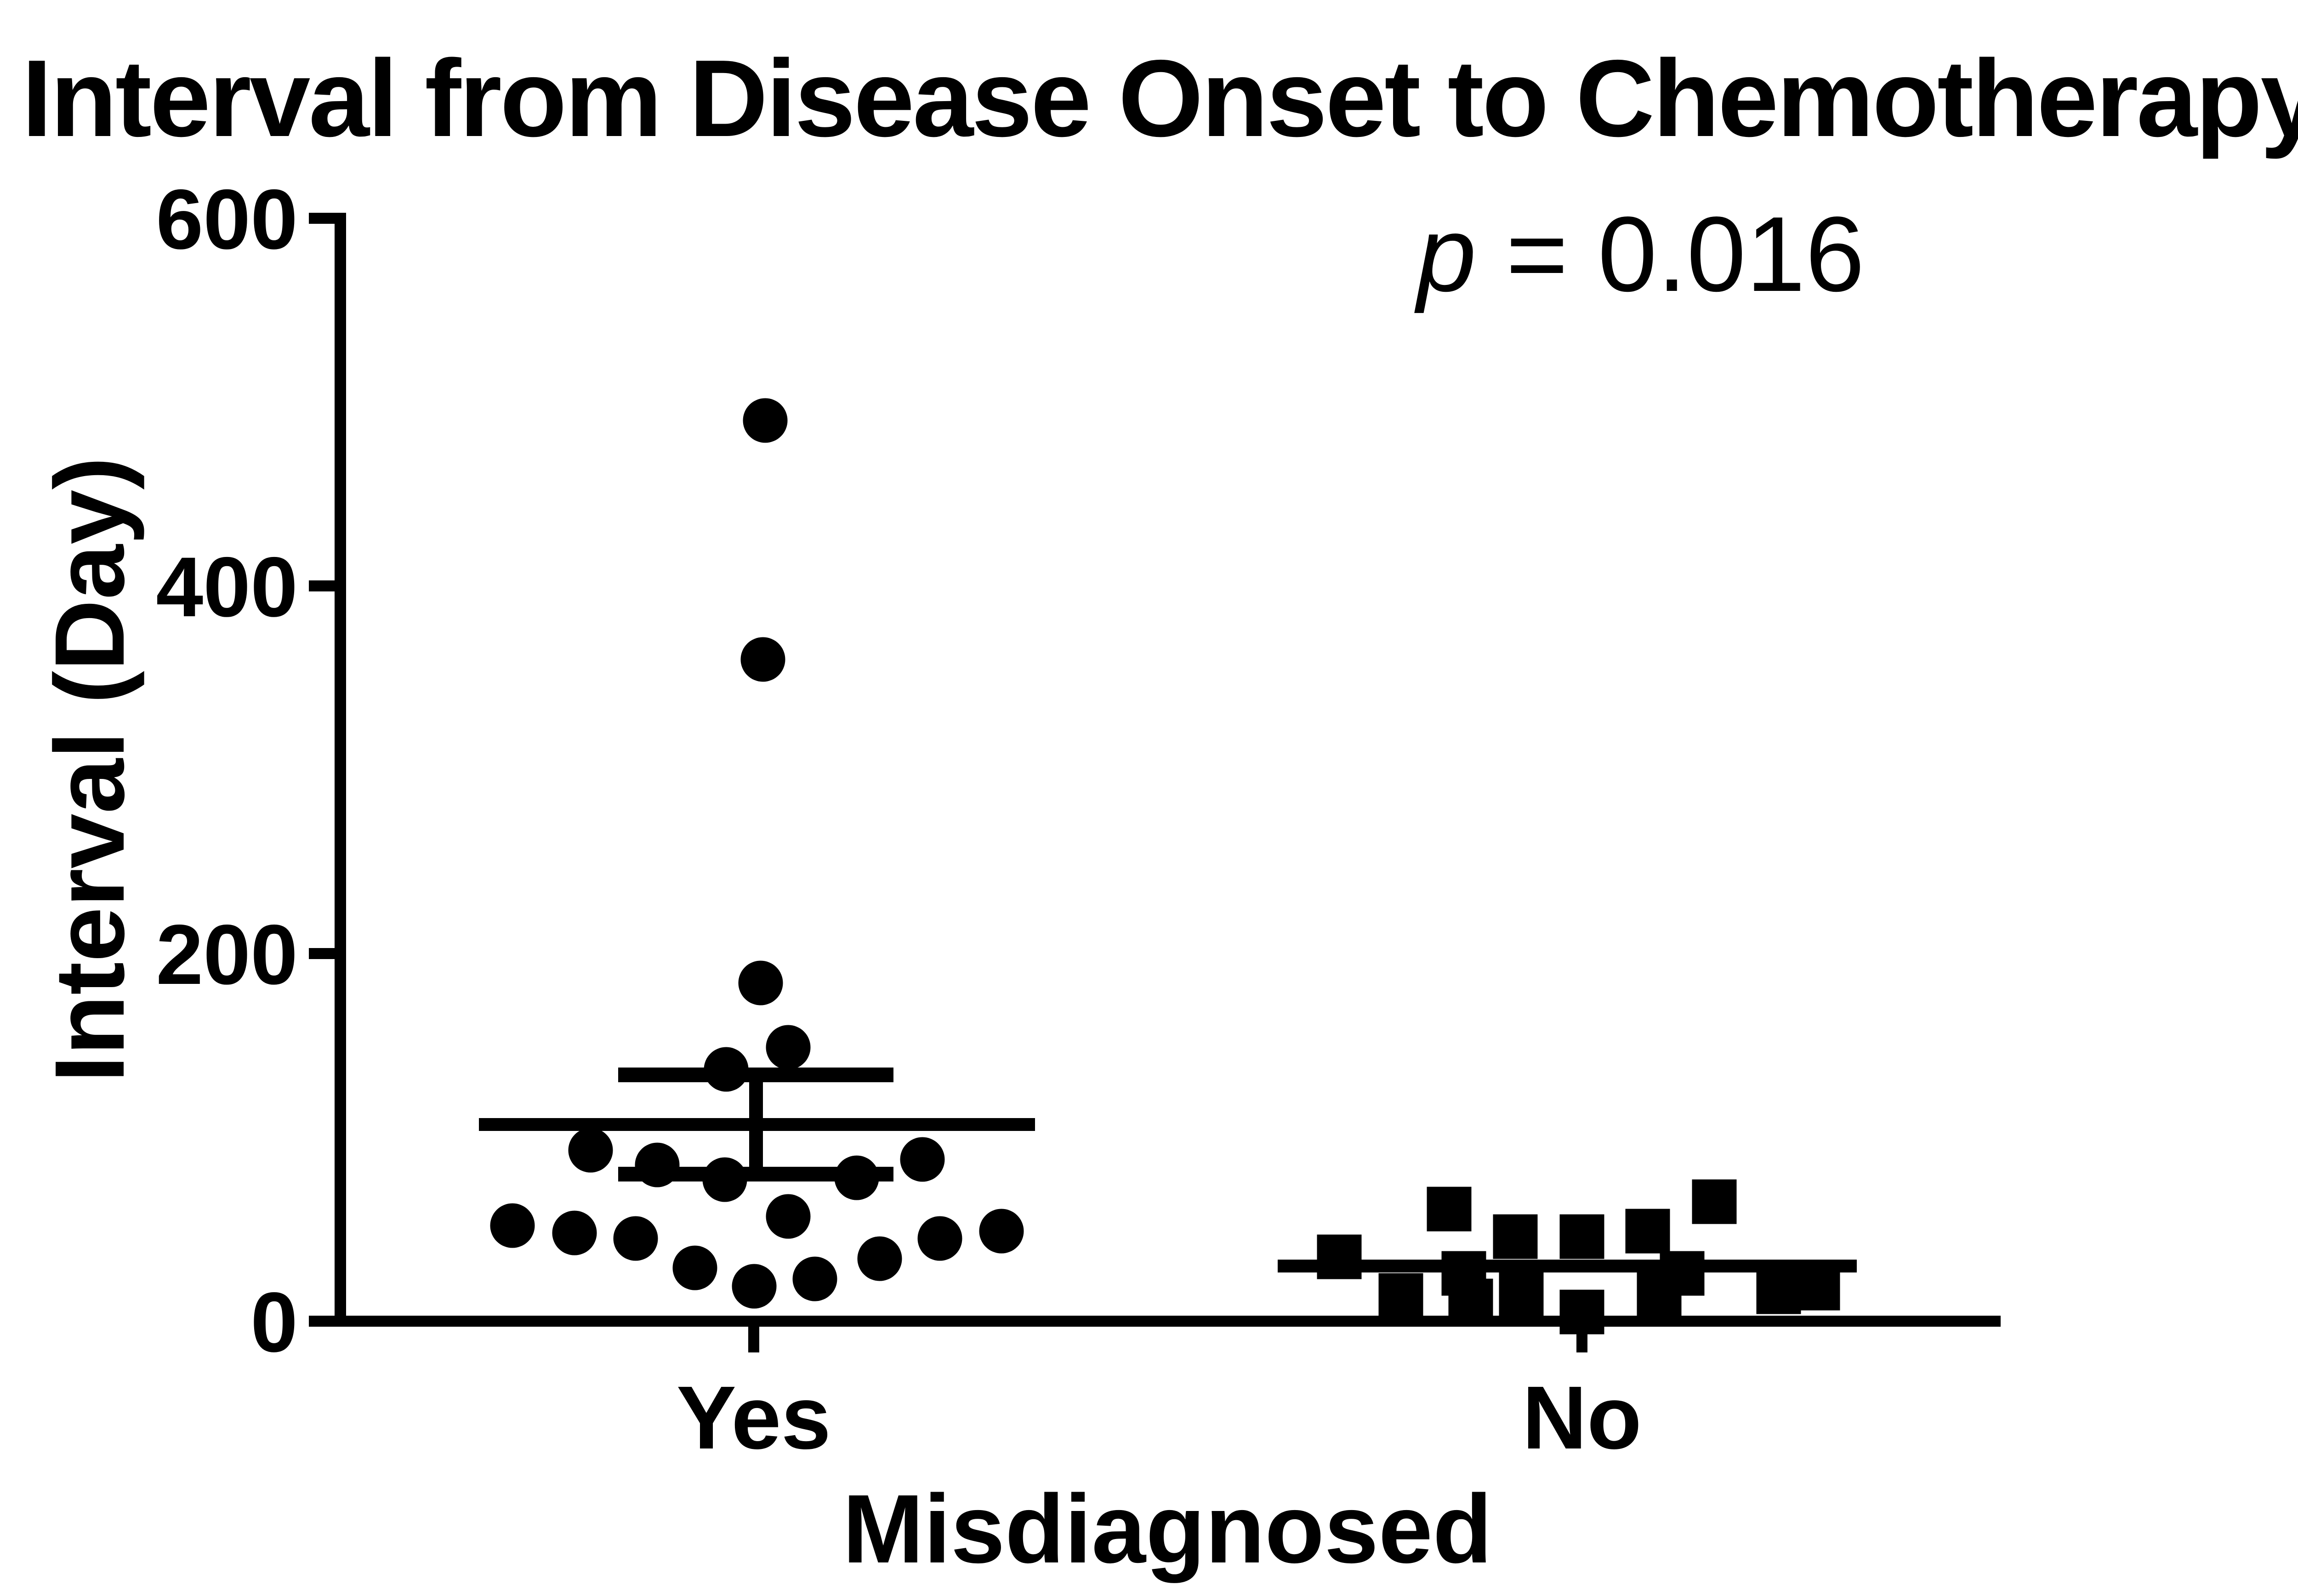  I want to click on x-axis-title: Misdiagnosed, so click(1167, 1528).